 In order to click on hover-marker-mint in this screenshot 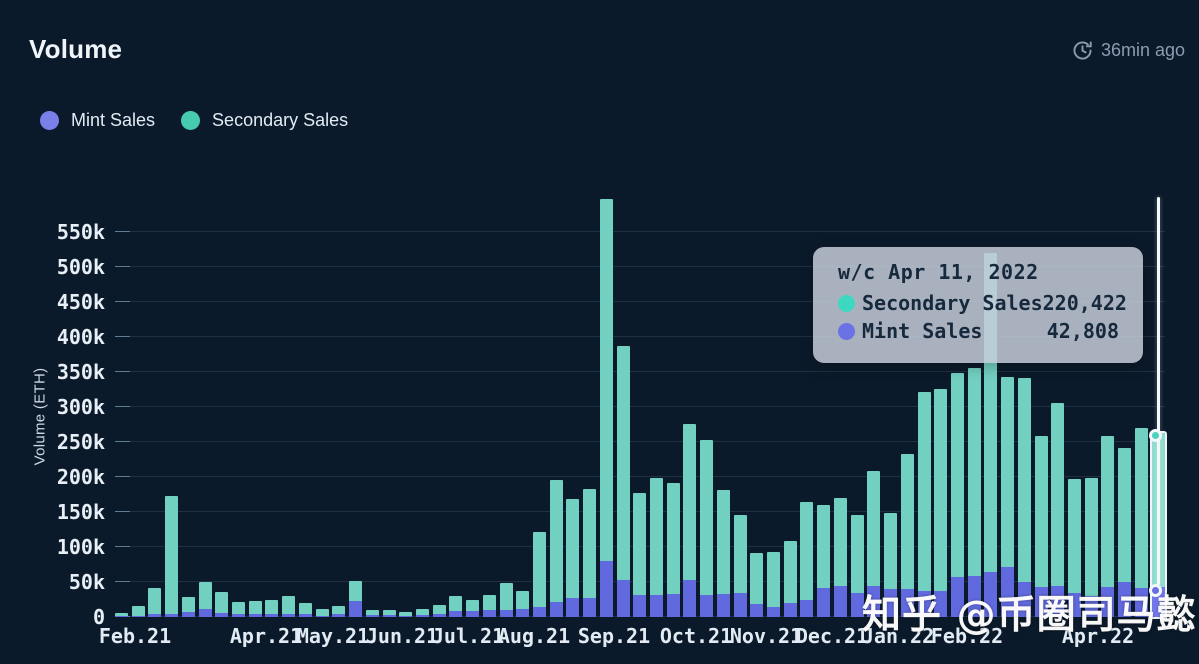, I will do `click(1155, 590)`.